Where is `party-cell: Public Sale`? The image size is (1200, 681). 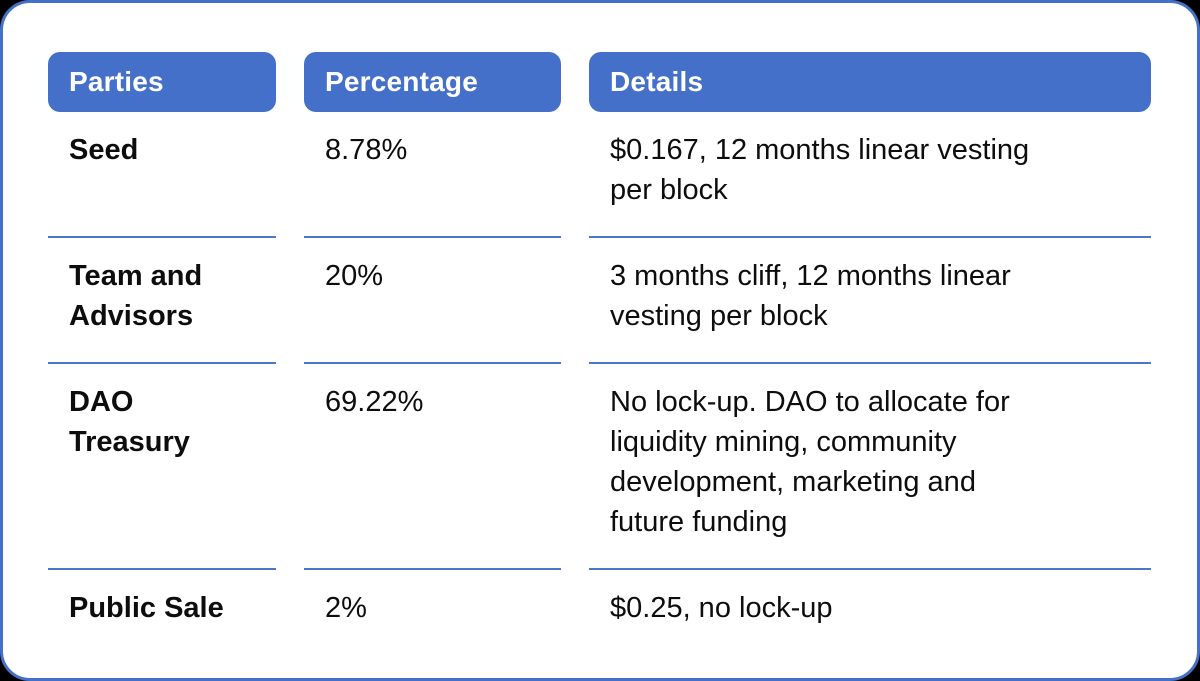
party-cell: Public Sale is located at coordinates (162, 611).